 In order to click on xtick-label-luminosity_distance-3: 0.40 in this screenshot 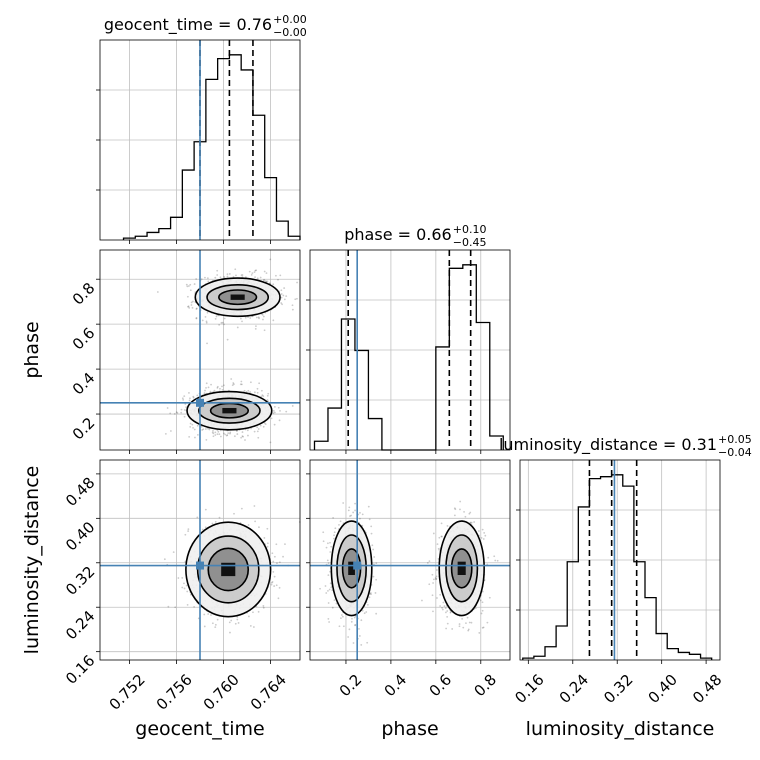, I will do `click(663, 689)`.